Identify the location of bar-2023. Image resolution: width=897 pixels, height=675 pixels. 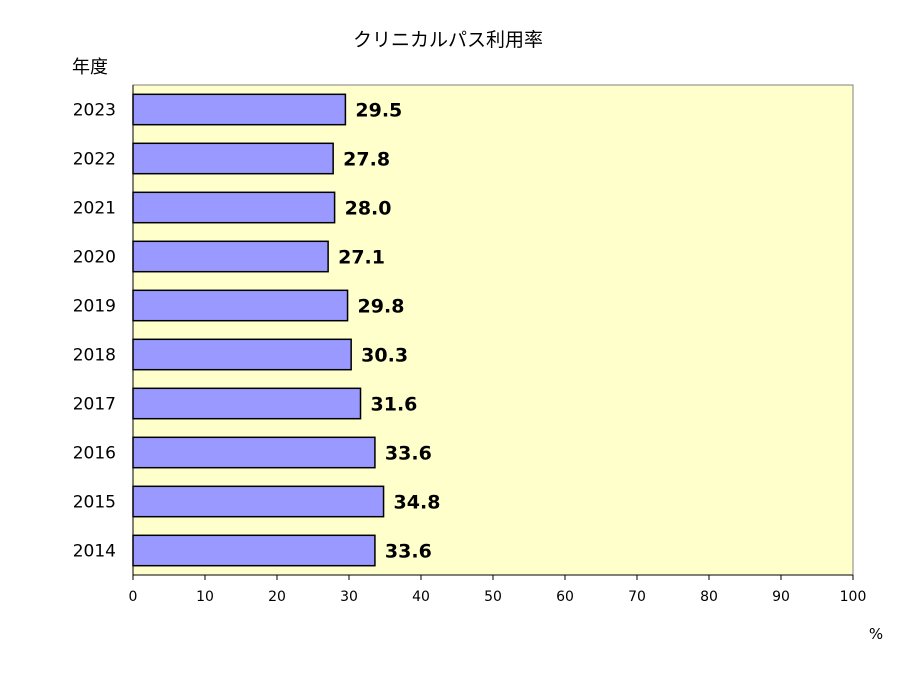
(239, 109).